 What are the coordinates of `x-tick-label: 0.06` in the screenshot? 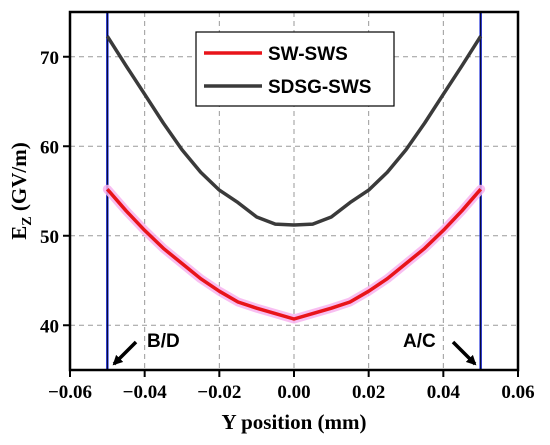 It's located at (517, 392).